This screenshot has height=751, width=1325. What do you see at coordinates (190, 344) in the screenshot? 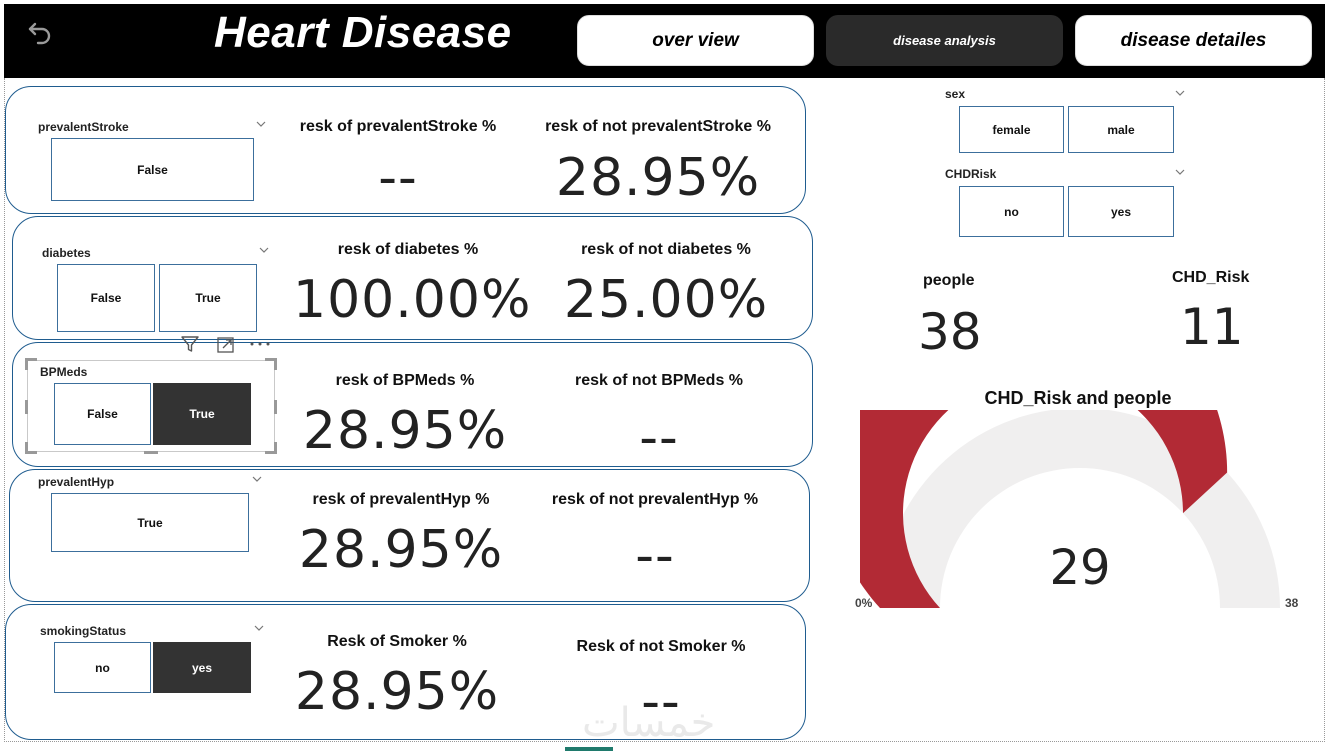
I see `filter-icon` at bounding box center [190, 344].